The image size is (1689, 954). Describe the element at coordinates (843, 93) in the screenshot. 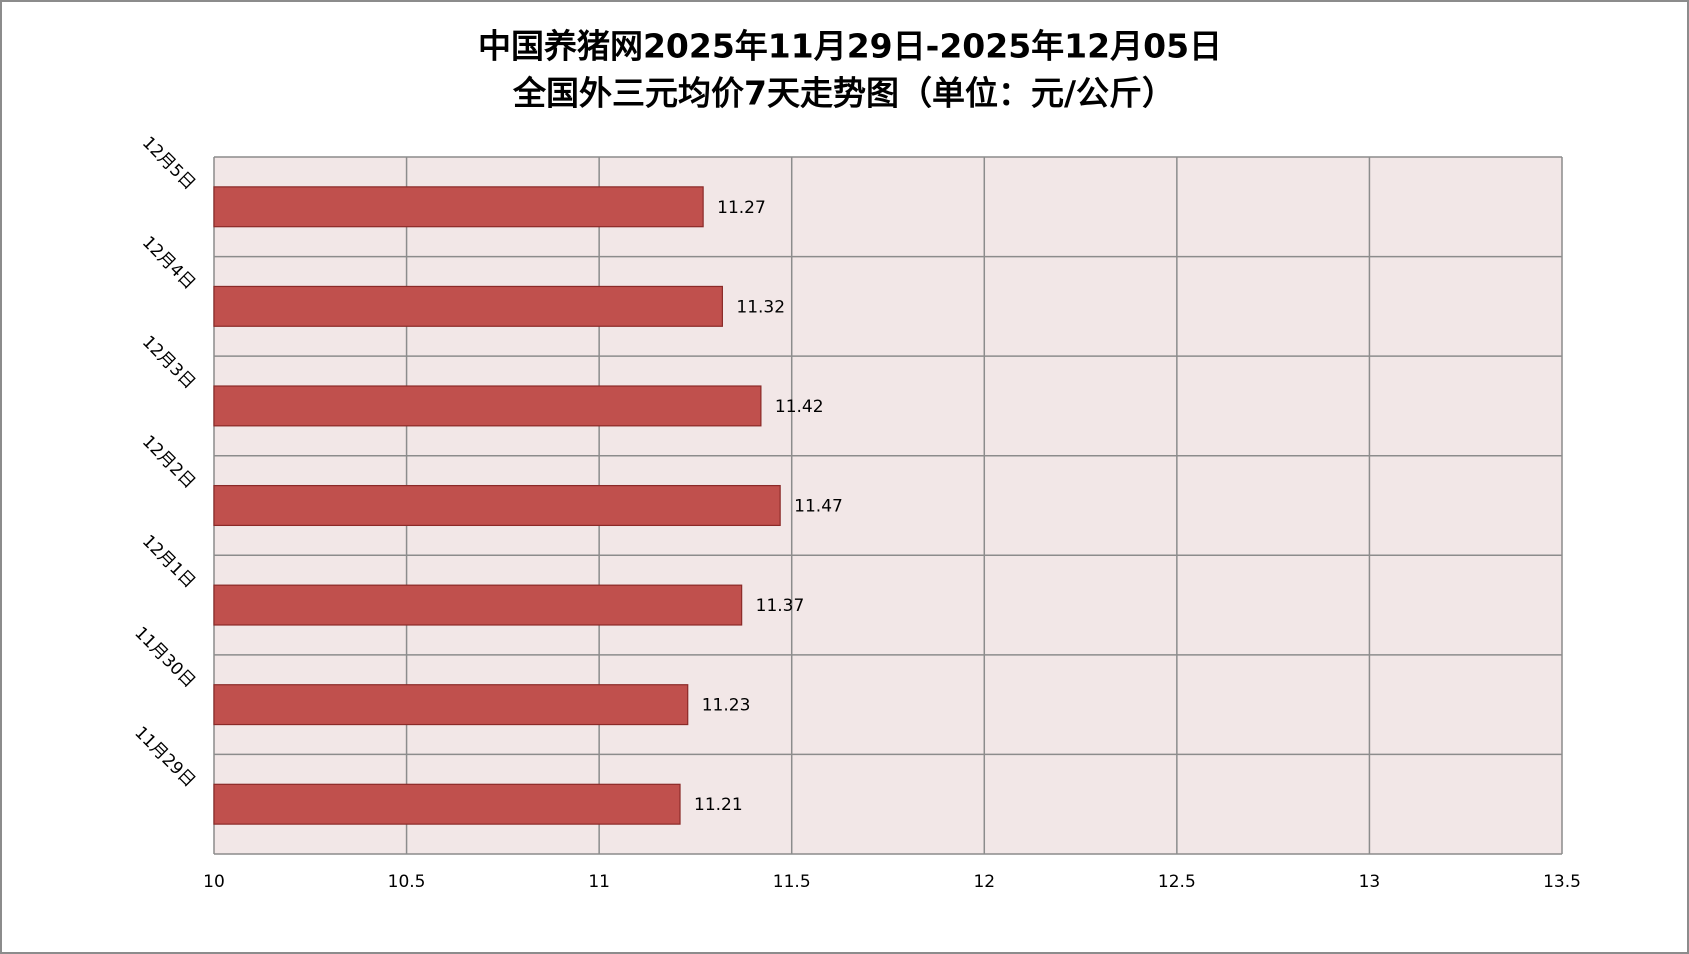

I see `chart-subtitle: 全国外三元均价7天走势图（单位：元/公斤）` at that location.